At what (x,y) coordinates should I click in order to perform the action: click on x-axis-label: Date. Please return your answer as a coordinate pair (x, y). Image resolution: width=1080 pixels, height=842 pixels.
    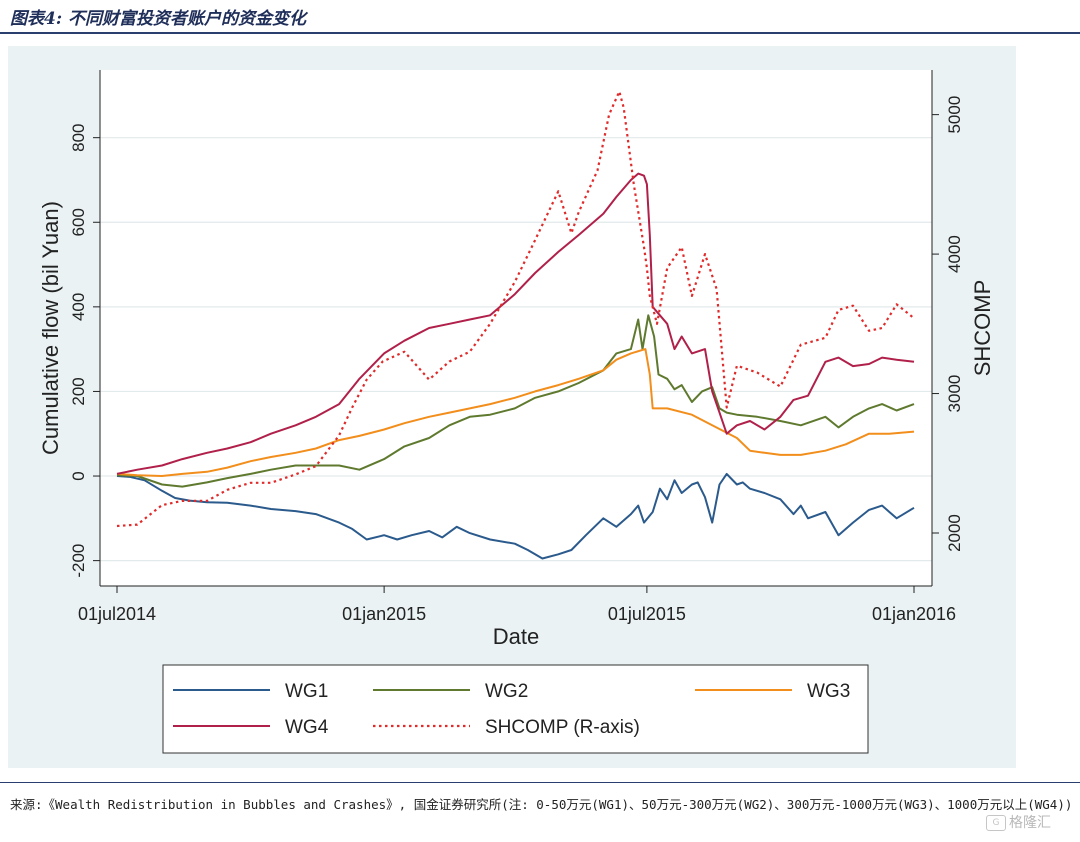
    Looking at the image, I should click on (516, 636).